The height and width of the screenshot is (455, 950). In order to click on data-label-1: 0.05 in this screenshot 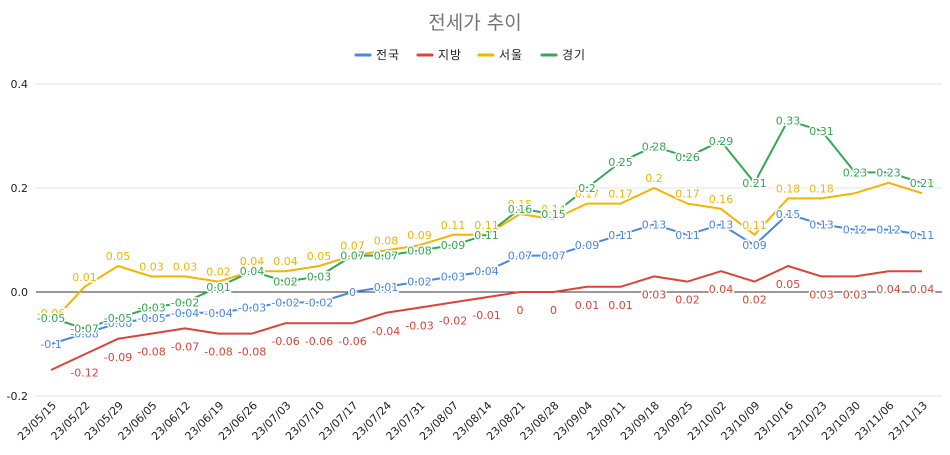, I will do `click(788, 284)`.